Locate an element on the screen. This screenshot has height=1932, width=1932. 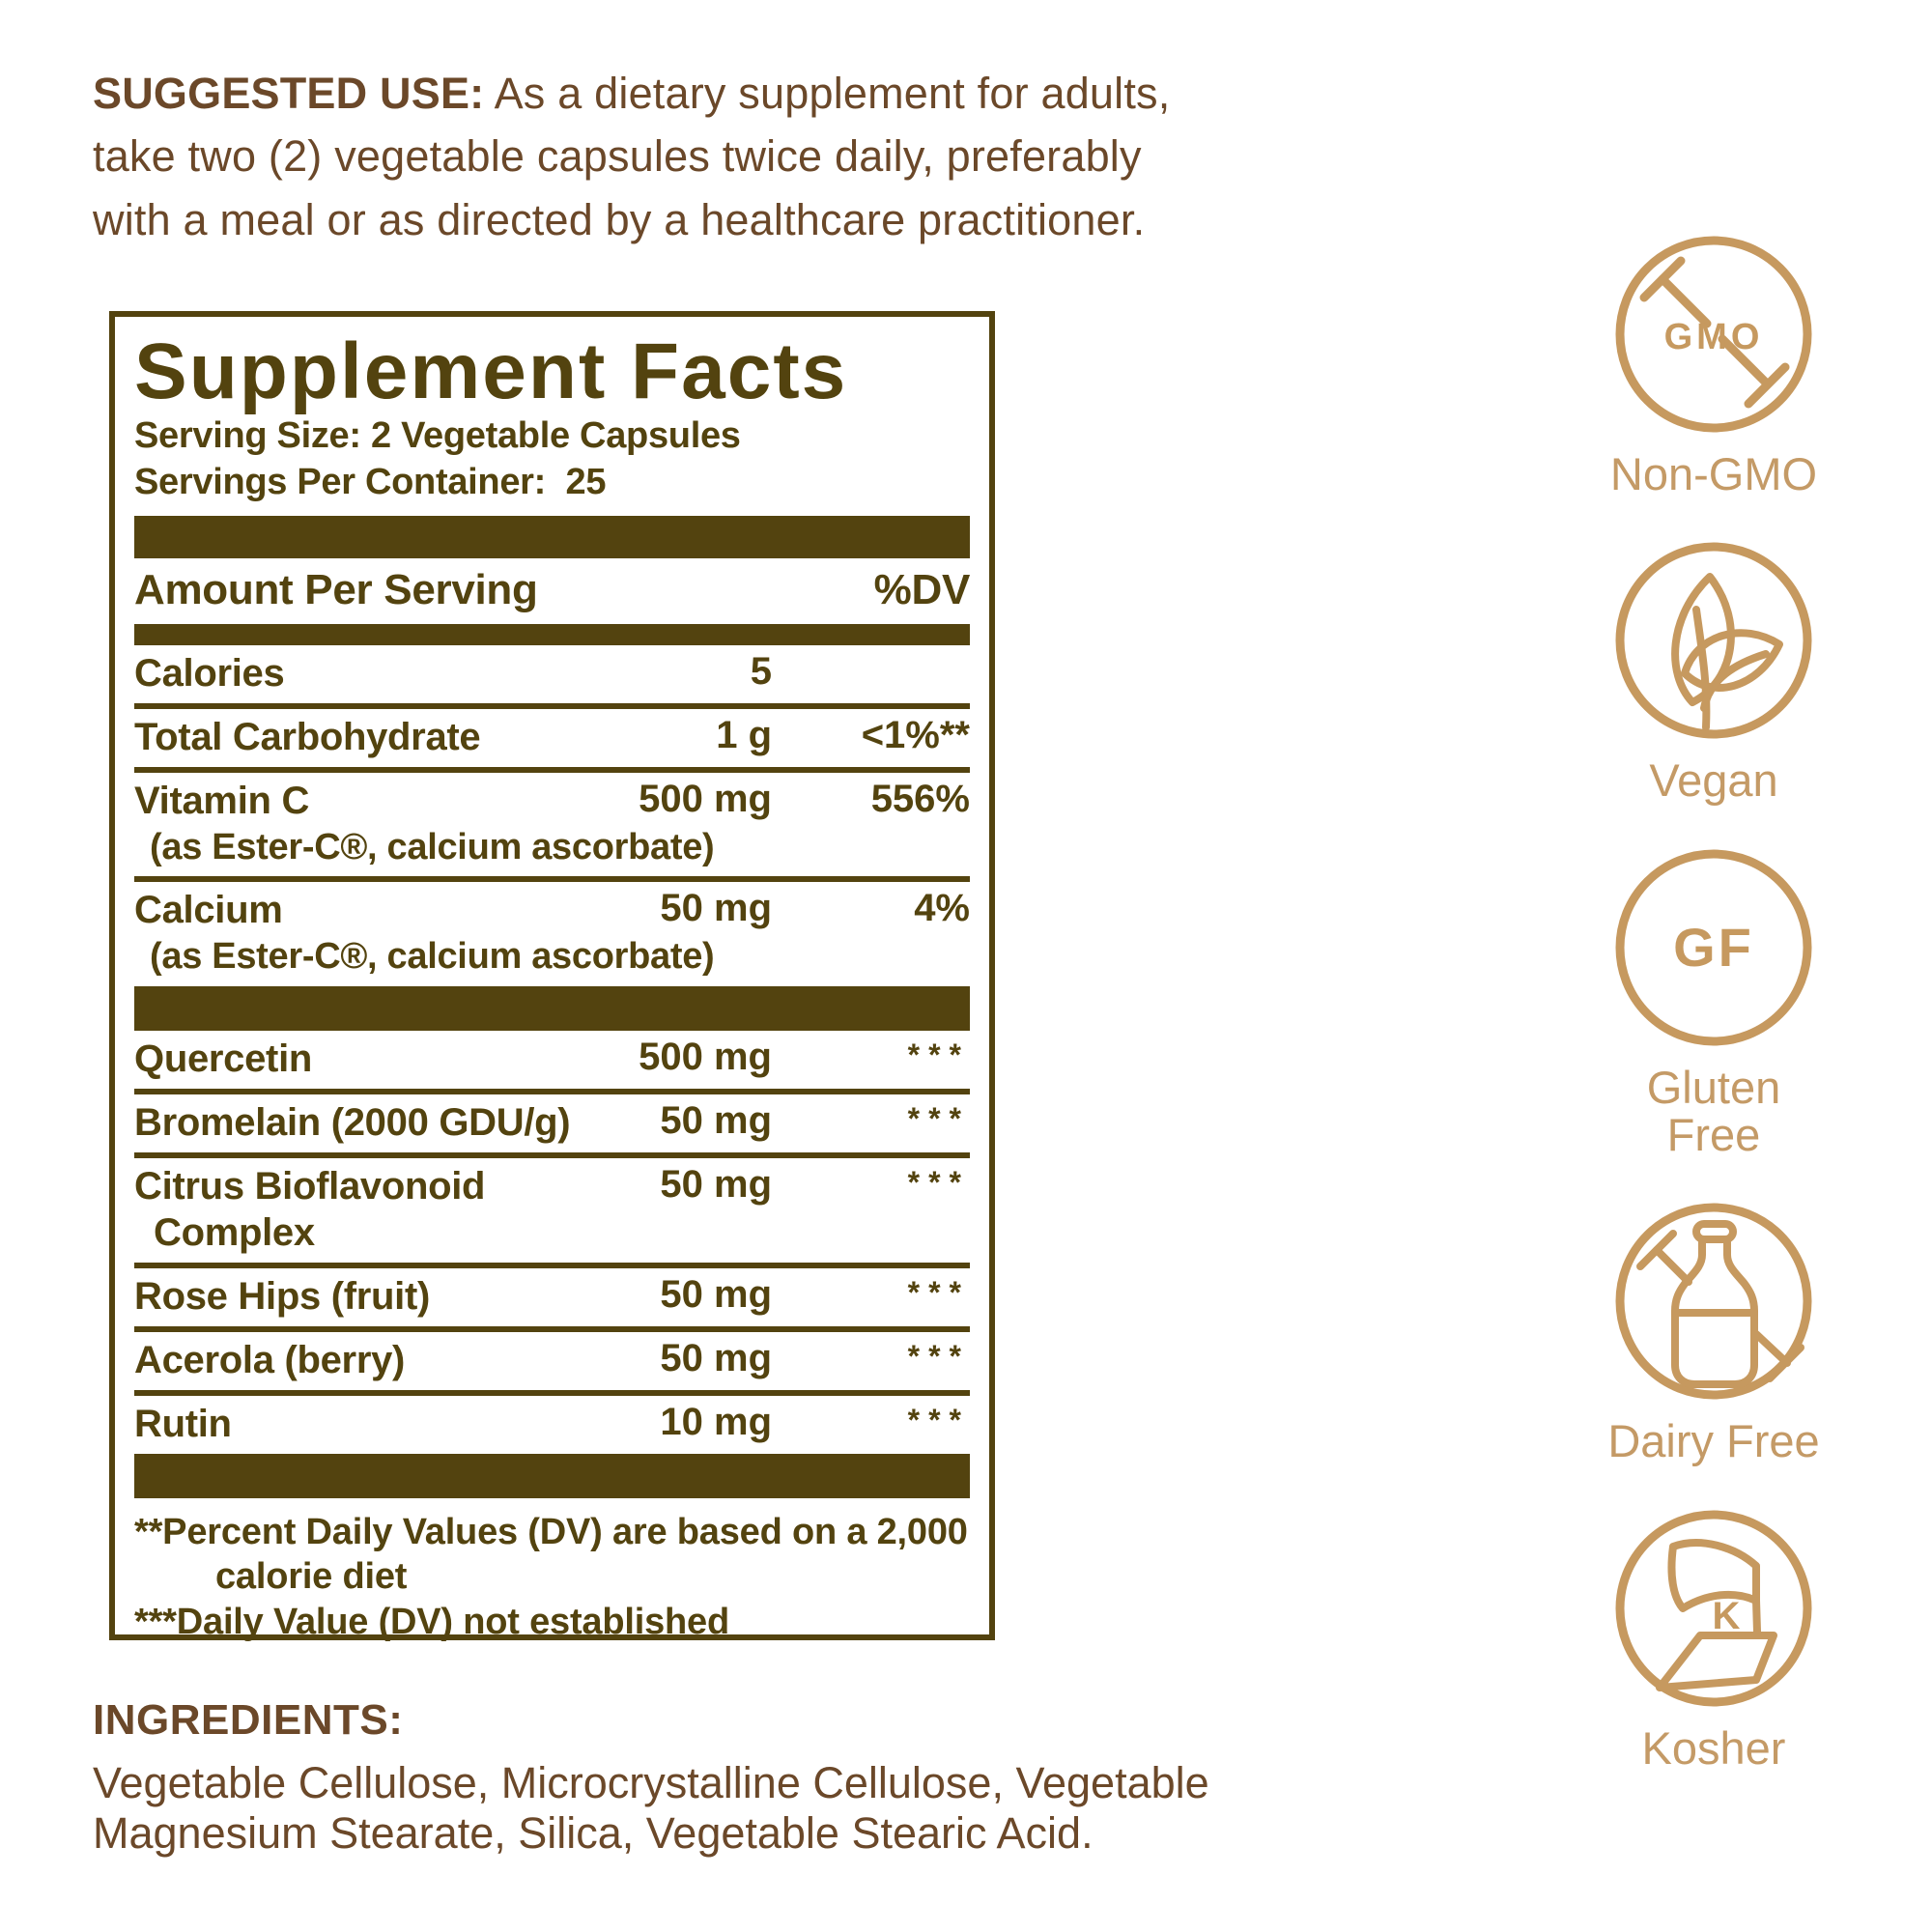
row-amount: 1 g is located at coordinates (744, 734).